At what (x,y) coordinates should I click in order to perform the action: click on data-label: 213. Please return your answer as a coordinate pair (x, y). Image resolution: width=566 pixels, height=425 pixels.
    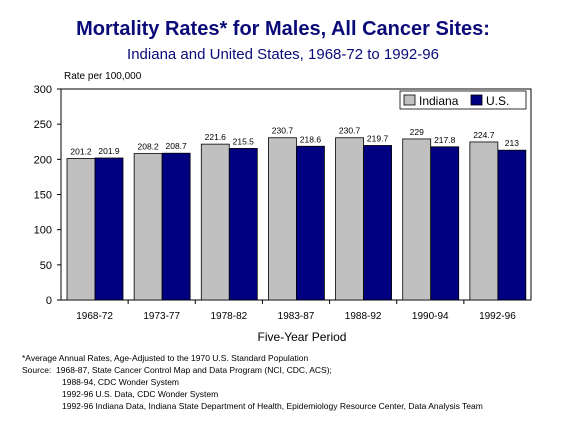
    Looking at the image, I should click on (512, 143).